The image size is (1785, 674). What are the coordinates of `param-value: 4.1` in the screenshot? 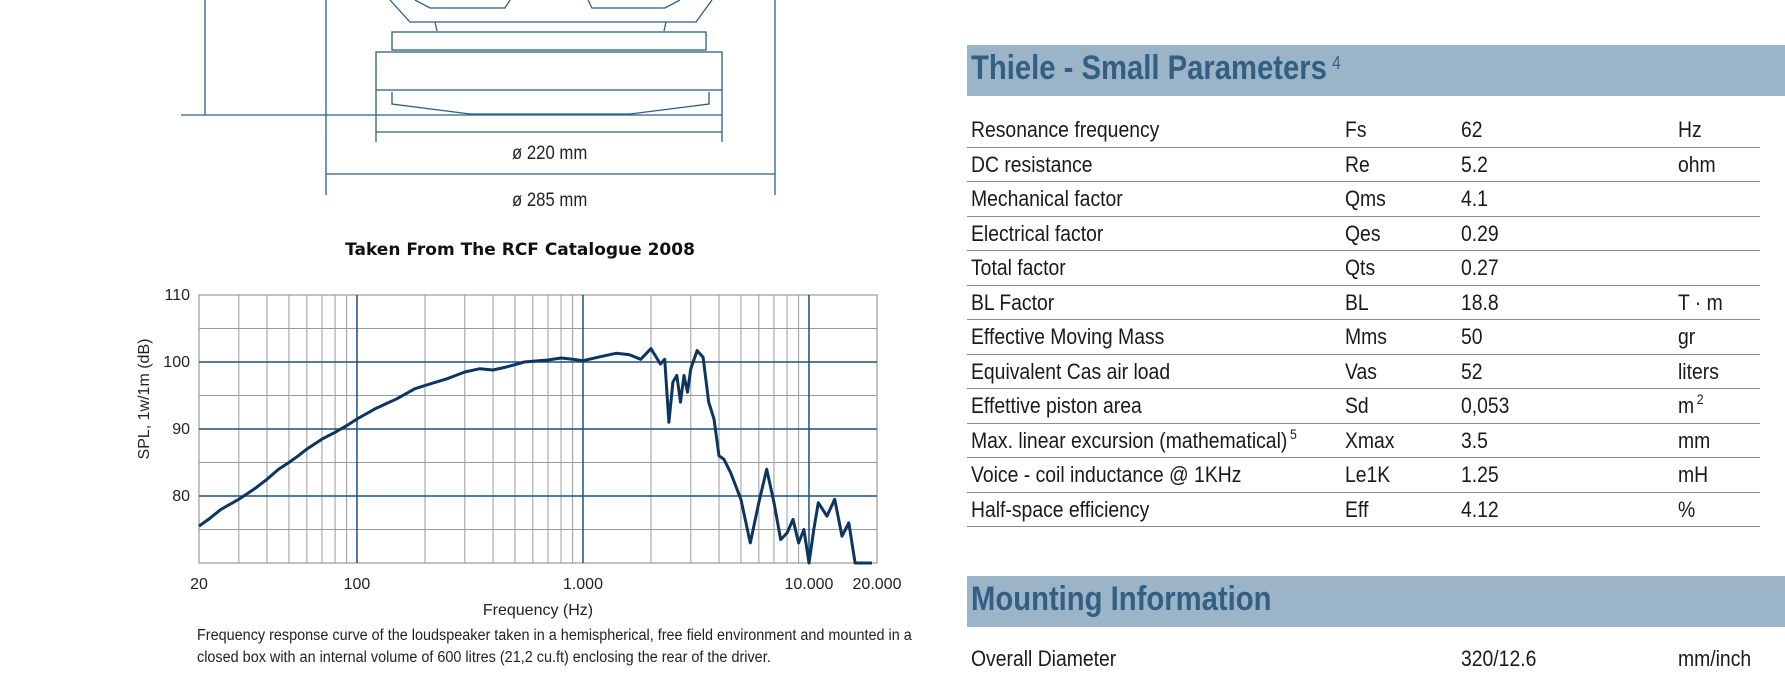 It's located at (1474, 199).